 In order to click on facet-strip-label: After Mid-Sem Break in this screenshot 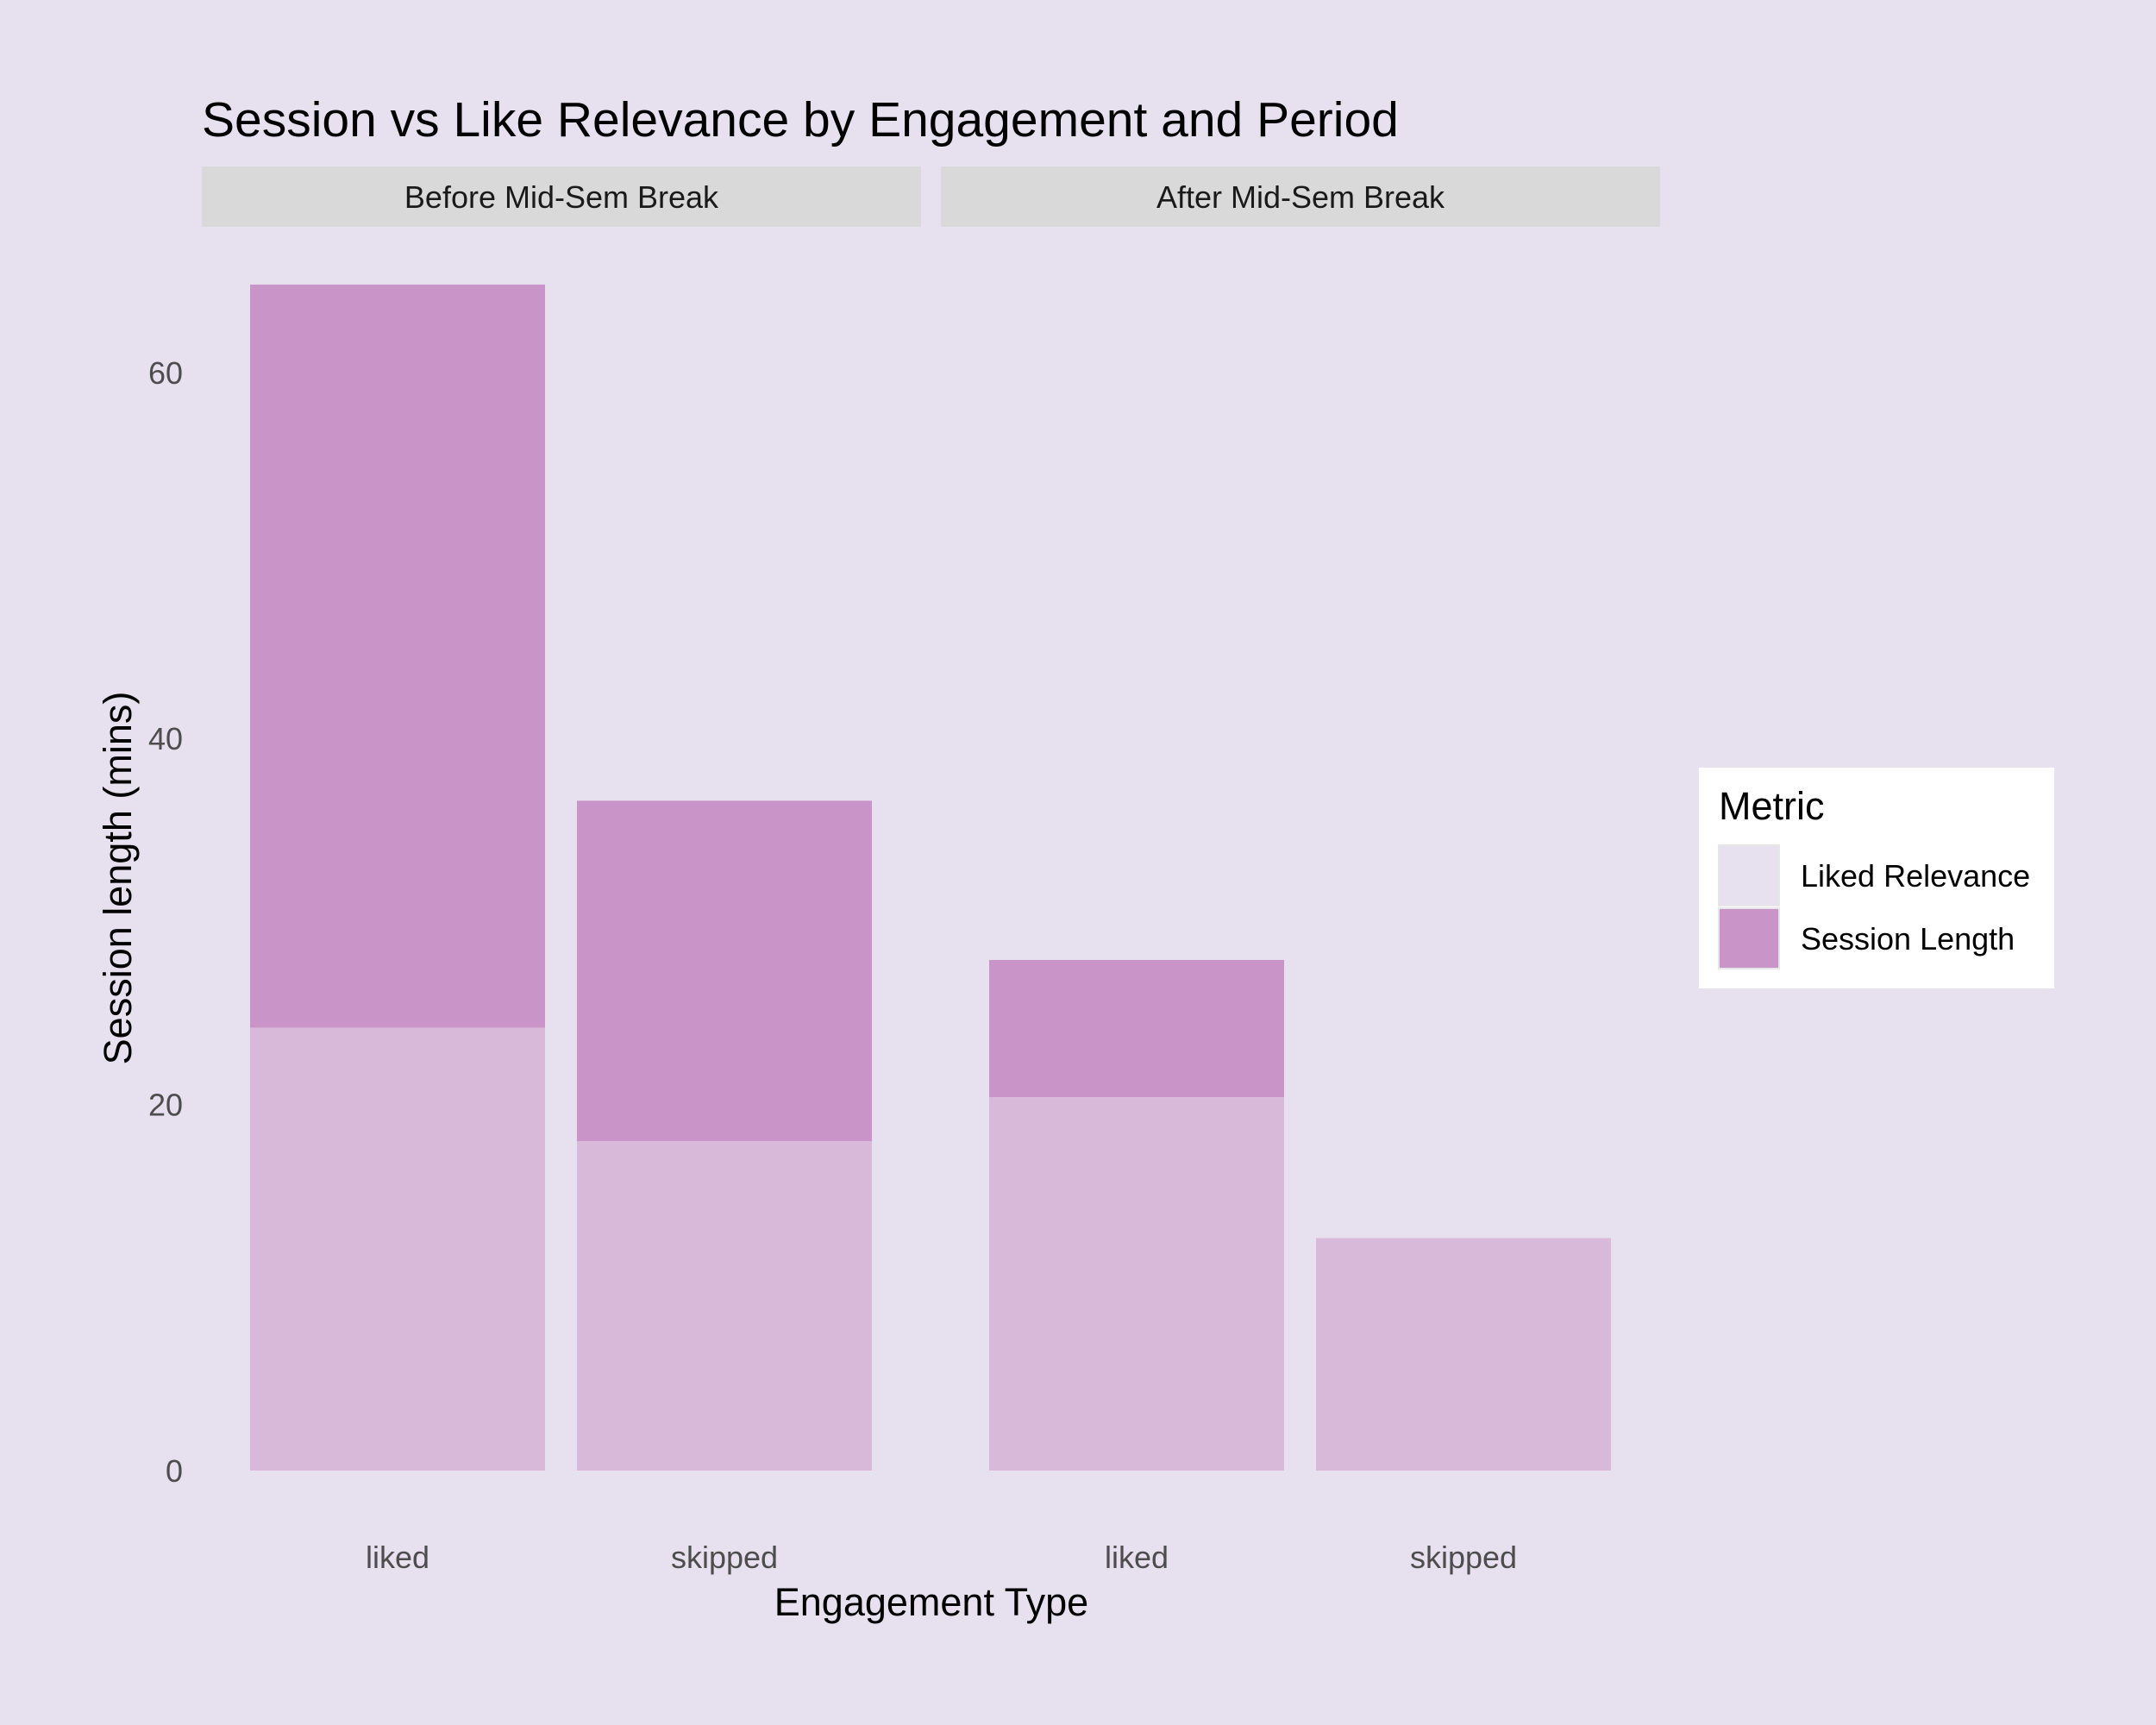, I will do `click(1300, 197)`.